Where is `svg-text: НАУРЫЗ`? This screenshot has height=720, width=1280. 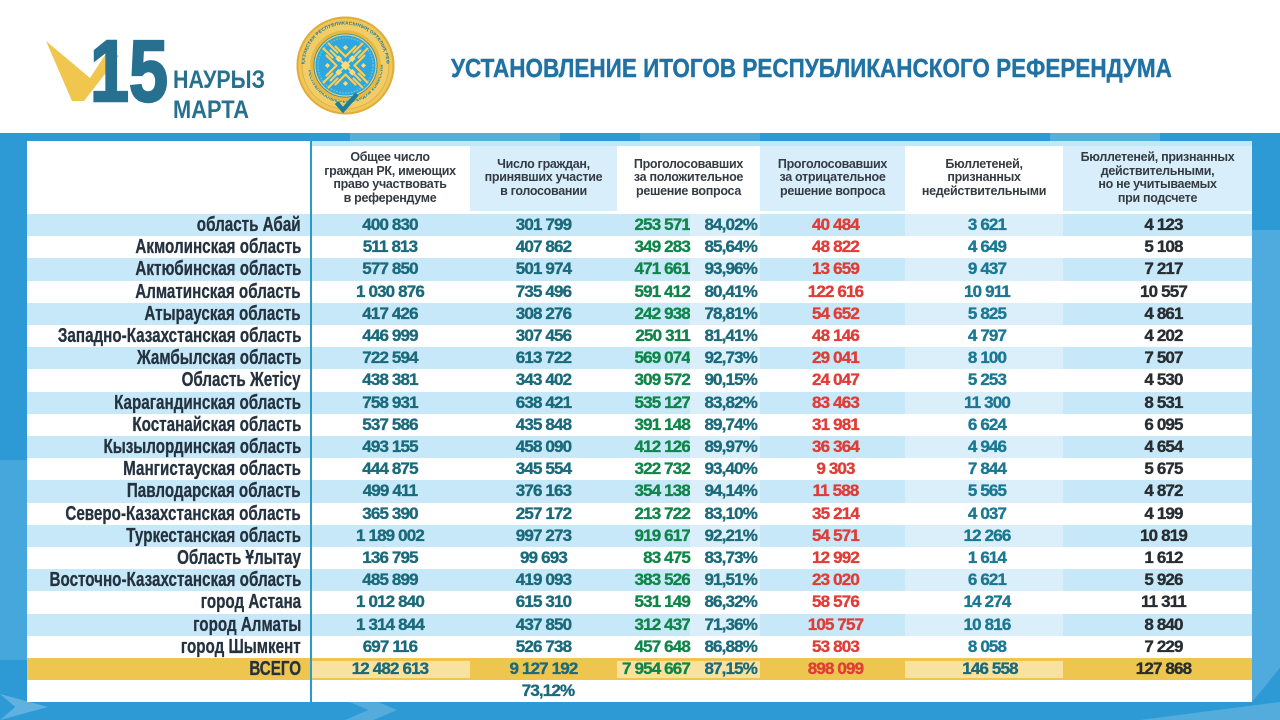 svg-text: НАУРЫЗ is located at coordinates (219, 80).